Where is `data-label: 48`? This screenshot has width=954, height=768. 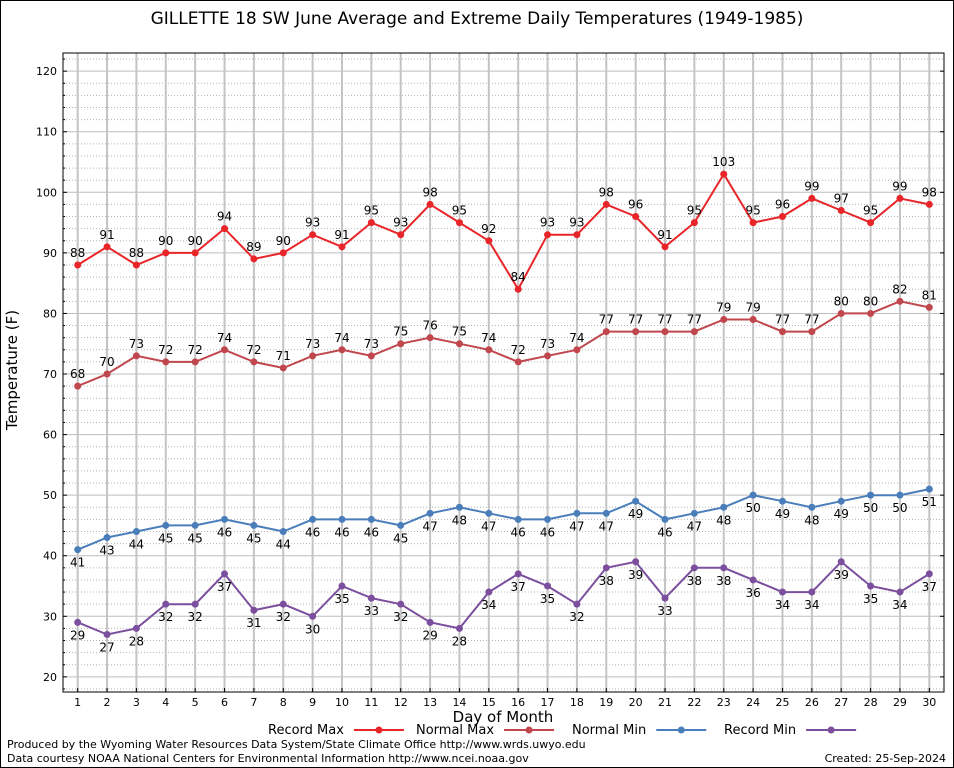 data-label: 48 is located at coordinates (723, 520).